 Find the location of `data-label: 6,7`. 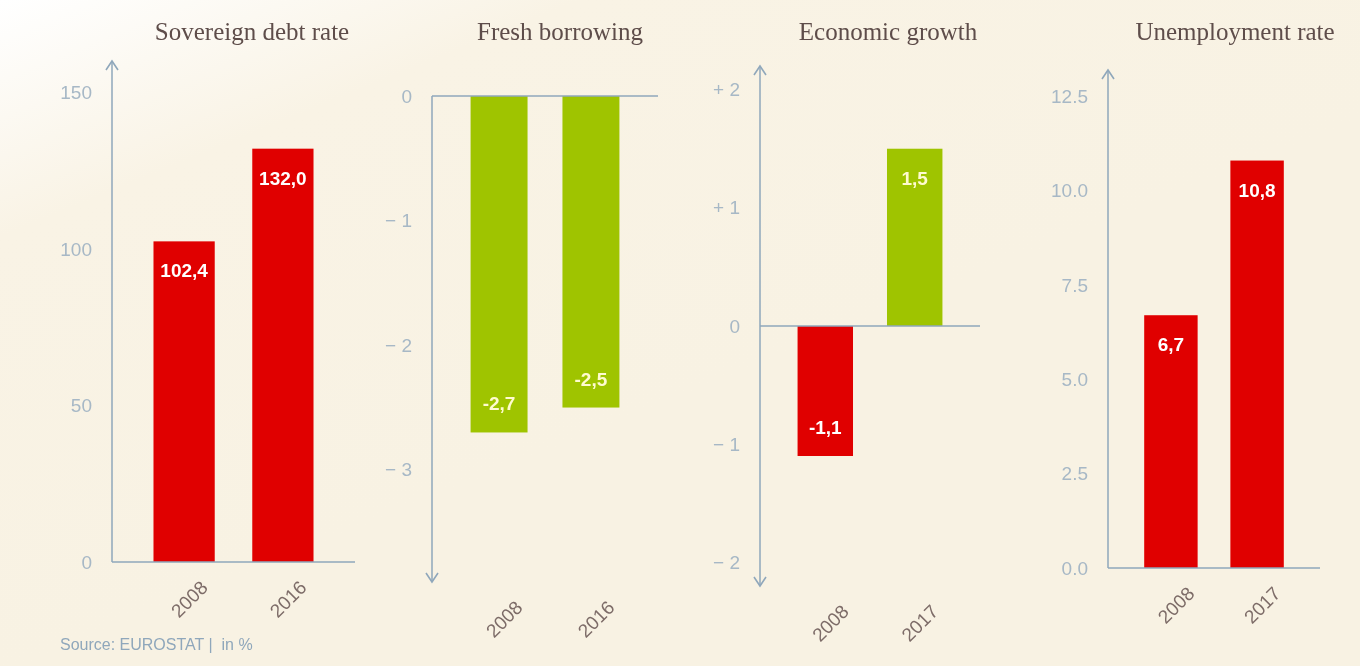

data-label: 6,7 is located at coordinates (1171, 345).